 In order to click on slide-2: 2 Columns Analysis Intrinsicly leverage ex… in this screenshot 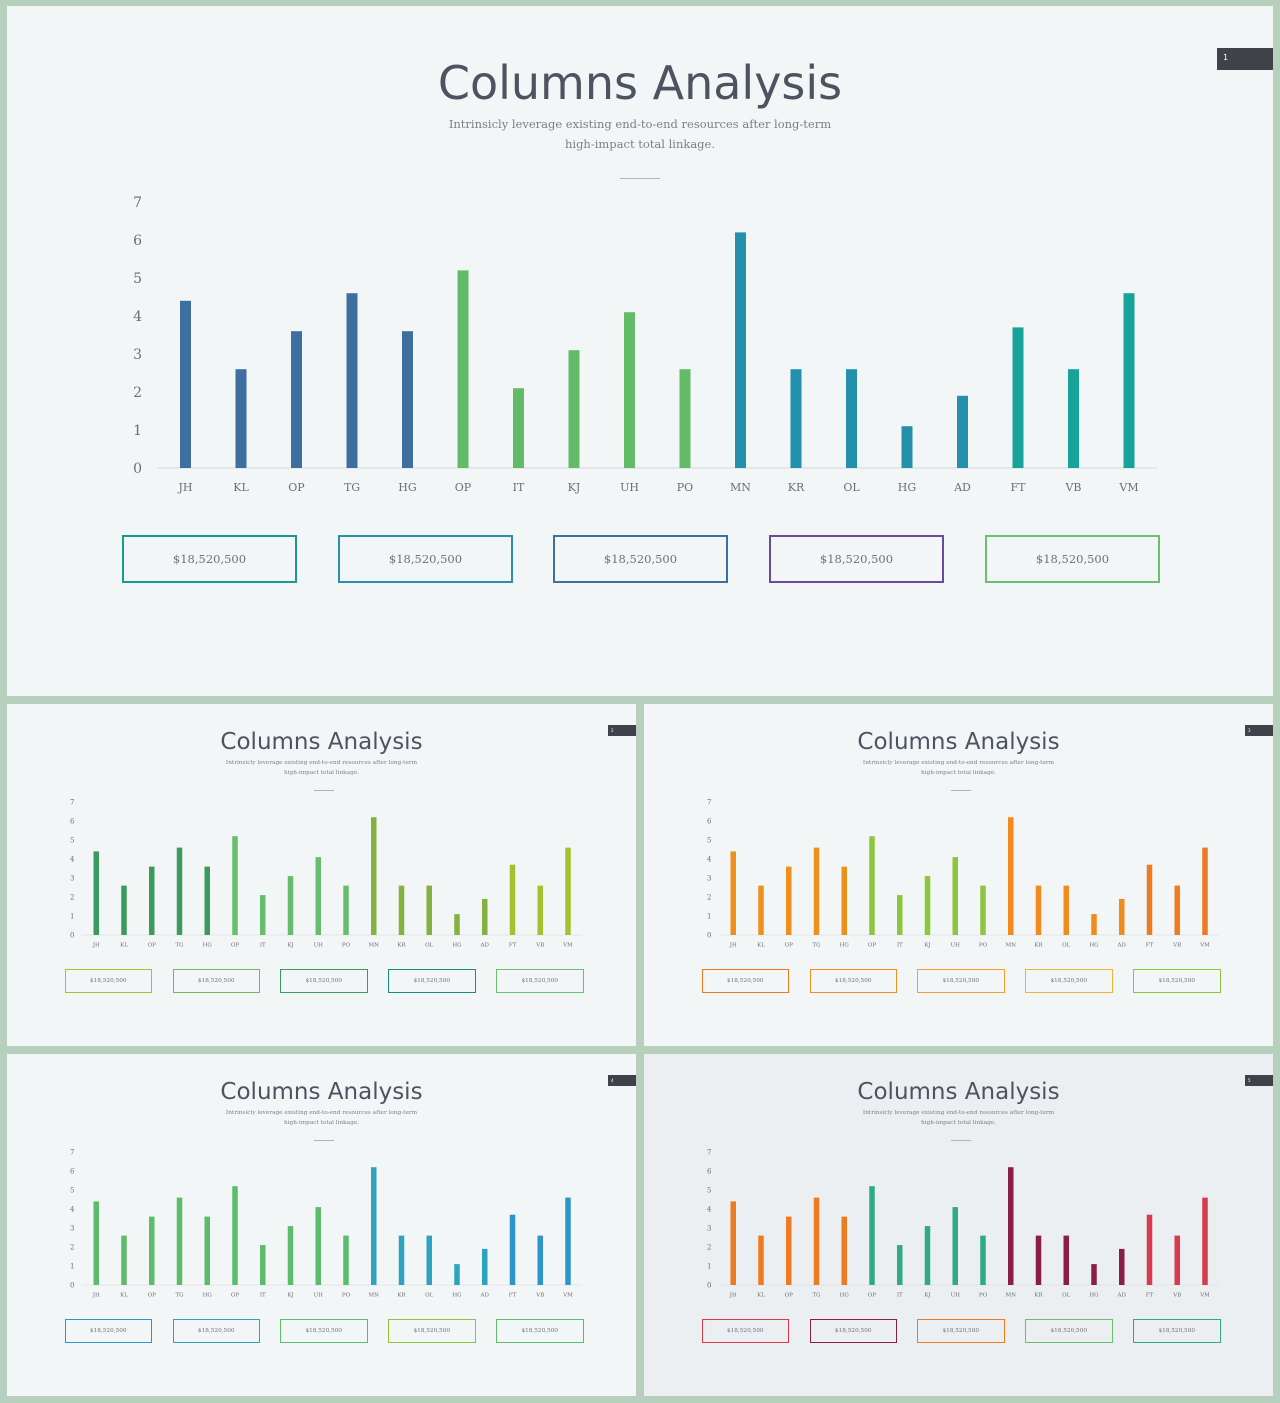, I will do `click(321, 875)`.